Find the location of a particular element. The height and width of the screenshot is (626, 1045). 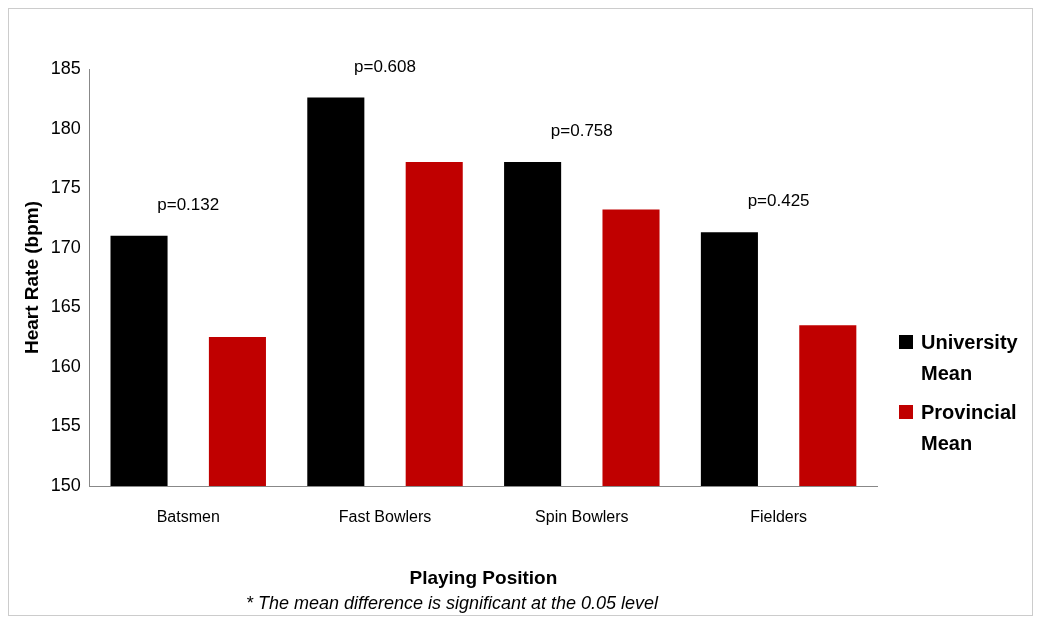

legend-label: University Mean is located at coordinates (970, 358).